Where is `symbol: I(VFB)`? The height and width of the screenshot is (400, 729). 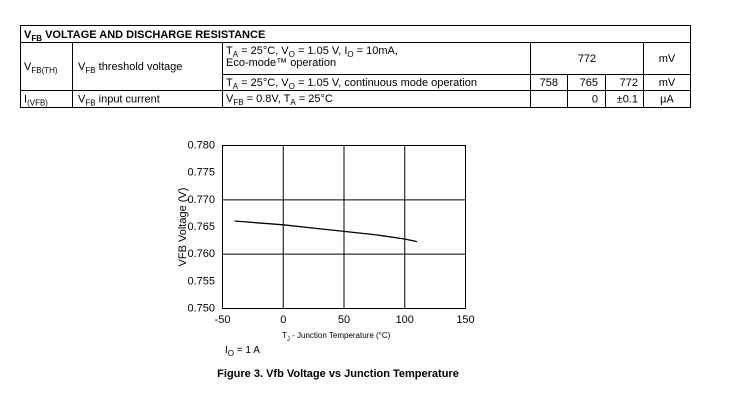 symbol: I(VFB) is located at coordinates (36, 101).